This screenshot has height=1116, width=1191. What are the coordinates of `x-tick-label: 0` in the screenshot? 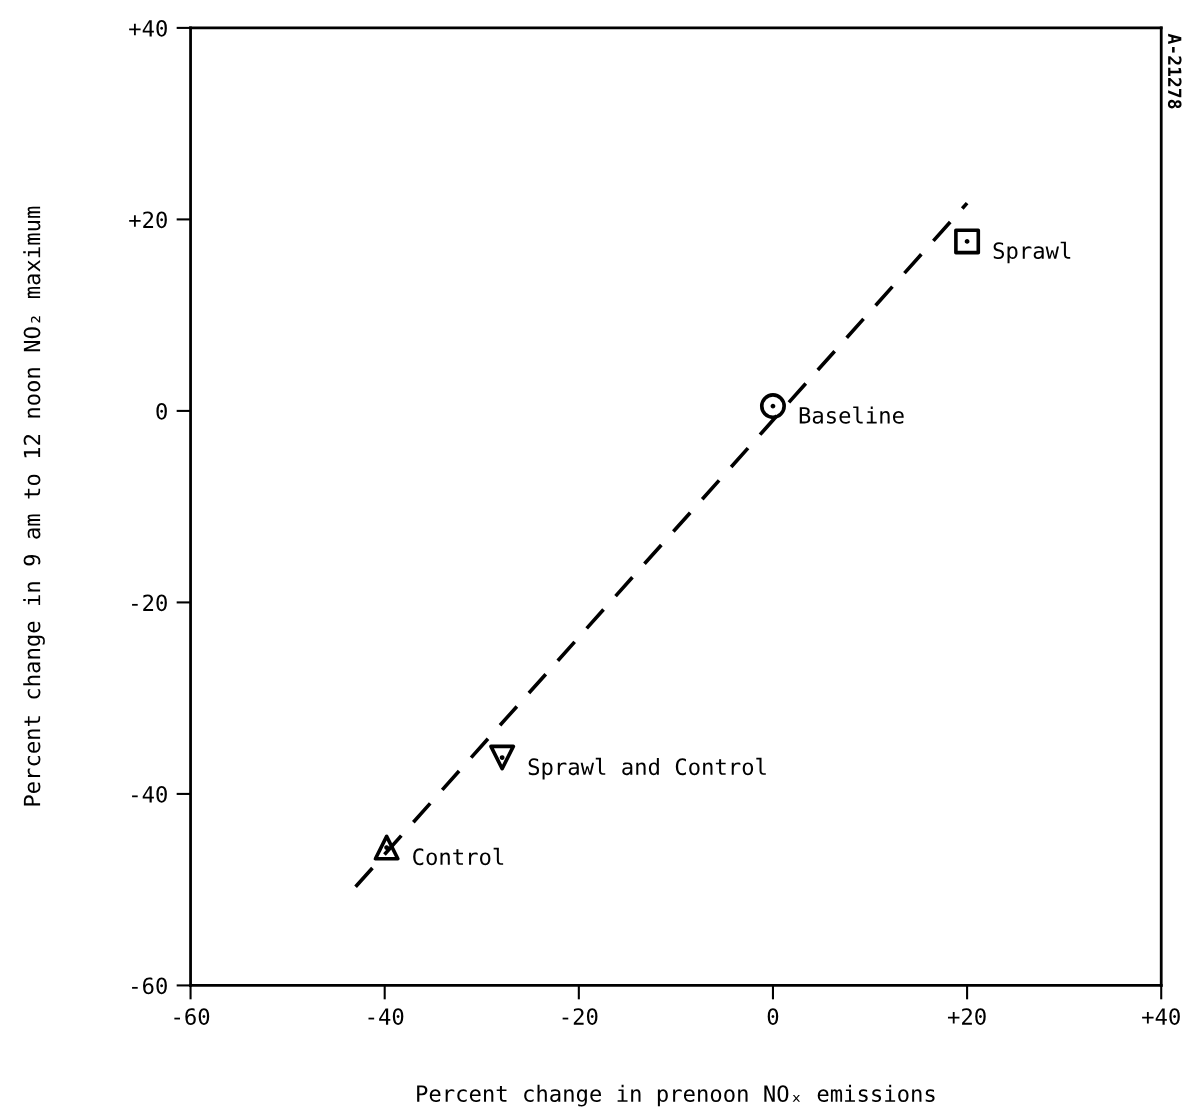 It's located at (773, 1016).